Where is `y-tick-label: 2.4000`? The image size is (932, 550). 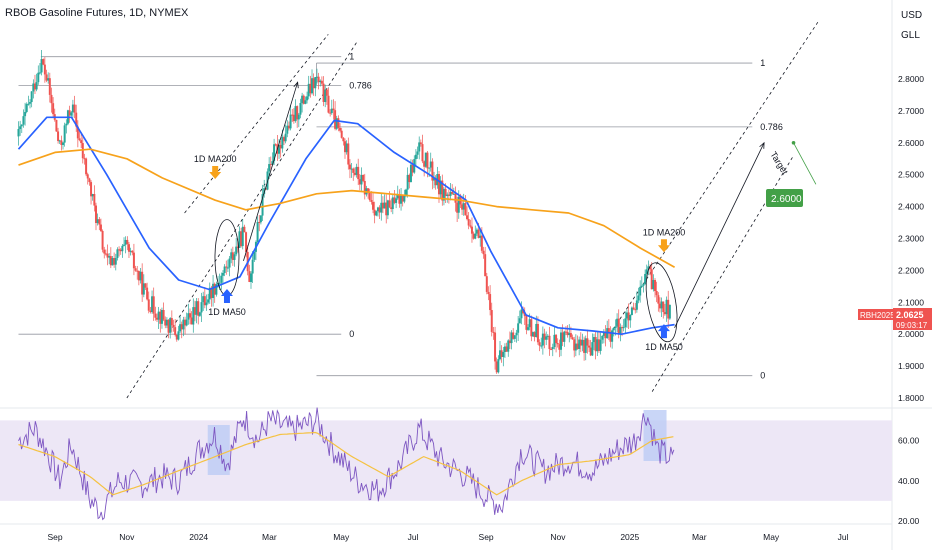
y-tick-label: 2.4000 is located at coordinates (911, 207).